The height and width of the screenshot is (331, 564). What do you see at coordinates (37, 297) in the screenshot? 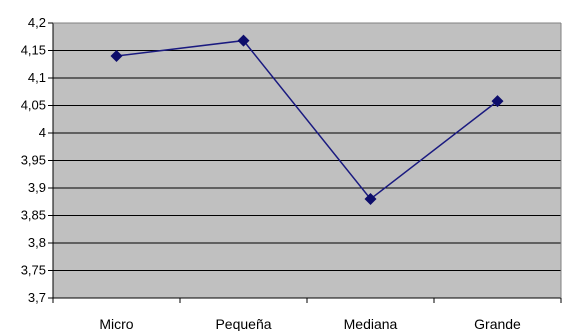
I see `y-tick-label: 3,7` at bounding box center [37, 297].